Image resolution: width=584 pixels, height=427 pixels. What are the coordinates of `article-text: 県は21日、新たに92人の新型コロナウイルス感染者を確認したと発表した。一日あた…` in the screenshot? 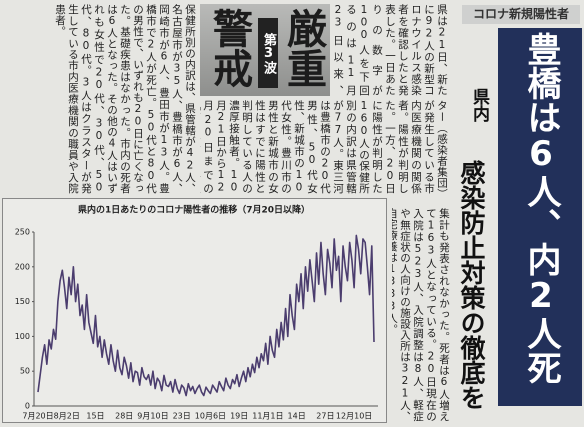 It's located at (391, 50).